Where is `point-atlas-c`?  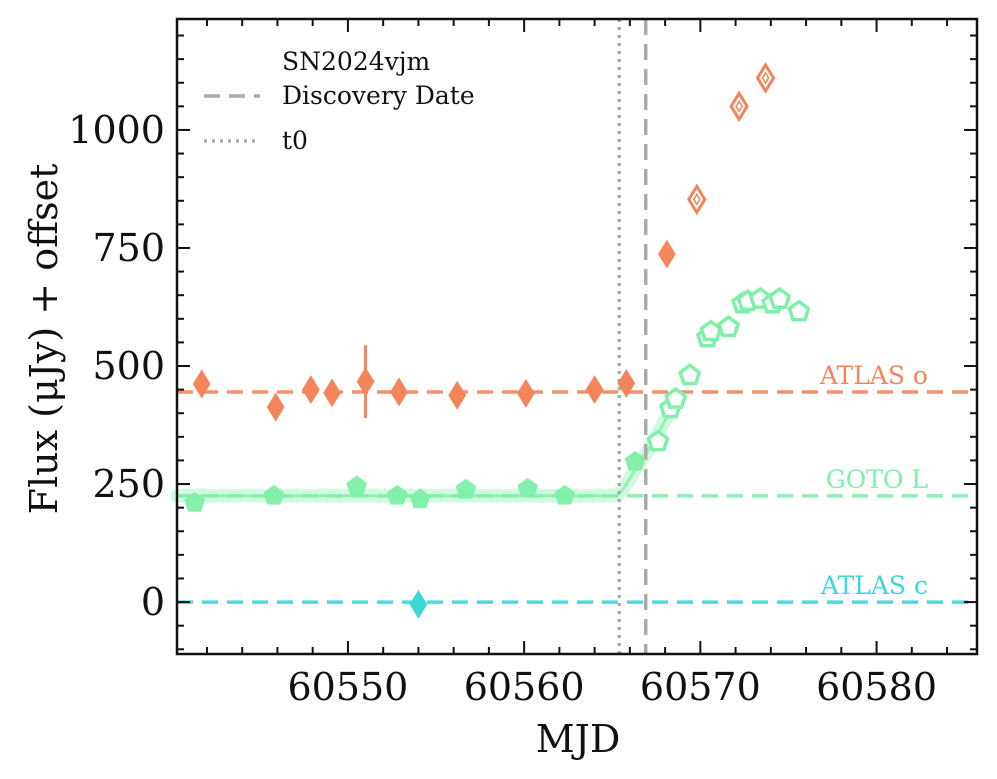
point-atlas-c is located at coordinates (418, 604).